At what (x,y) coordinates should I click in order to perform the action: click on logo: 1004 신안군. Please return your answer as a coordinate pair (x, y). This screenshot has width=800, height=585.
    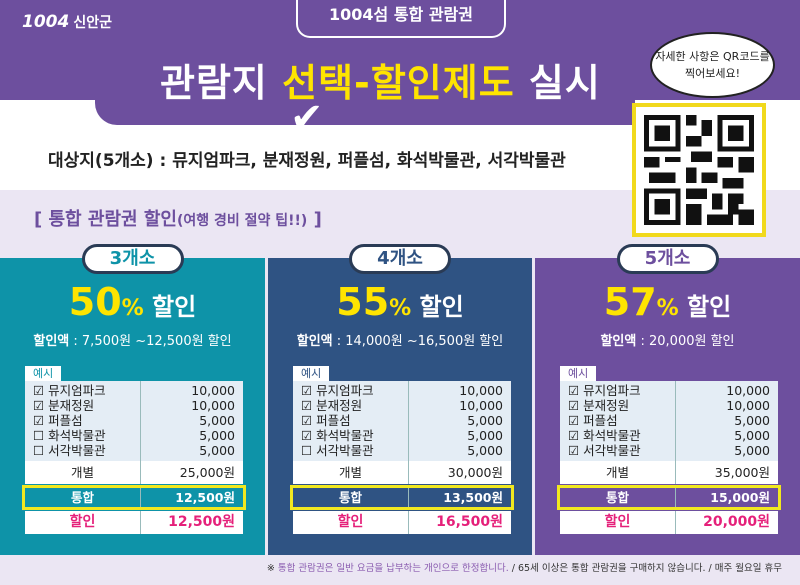
    Looking at the image, I should click on (67, 22).